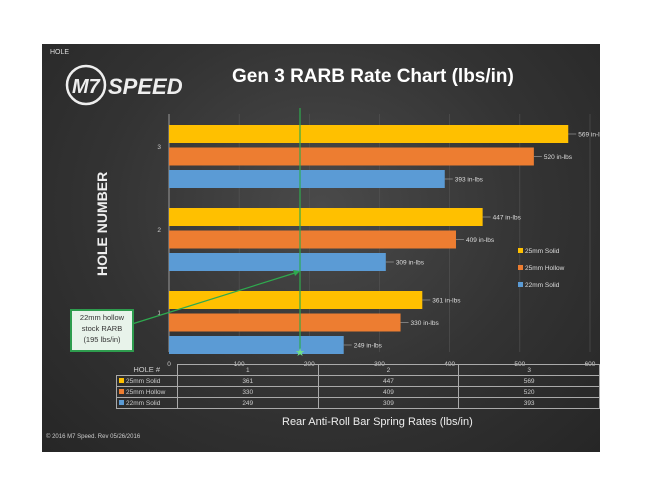 The width and height of the screenshot is (650, 502). What do you see at coordinates (368, 346) in the screenshot?
I see `data-label: 249 in-lbs` at bounding box center [368, 346].